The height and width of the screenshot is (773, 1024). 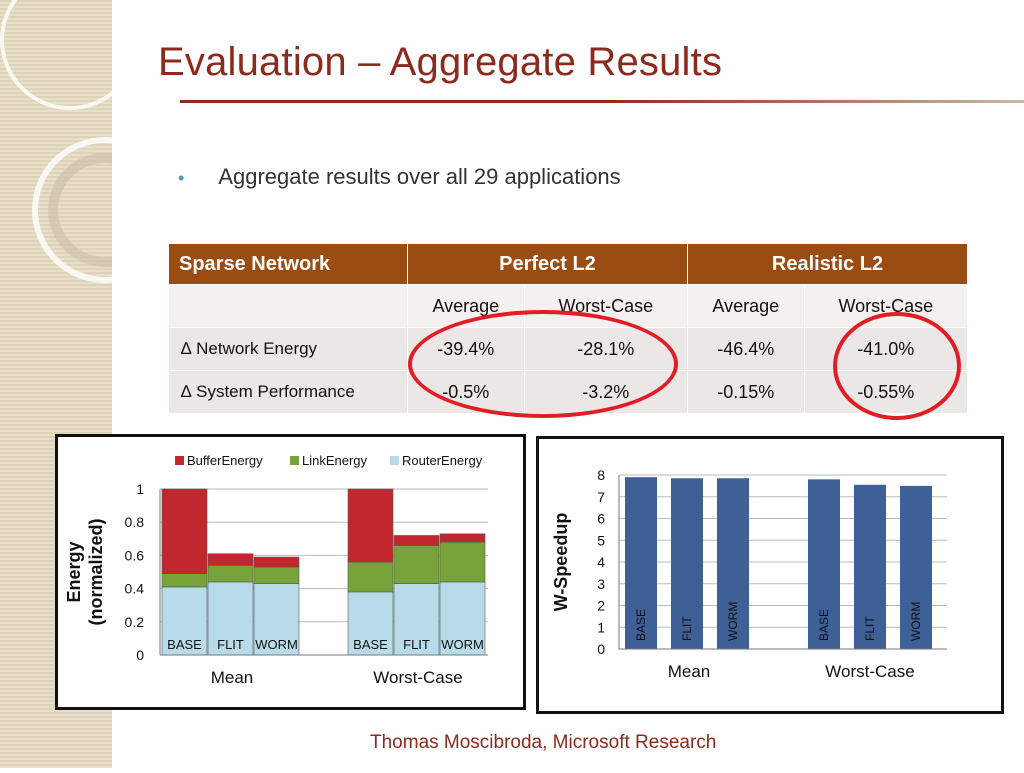 I want to click on highlight-circle-realistic-worst, so click(x=897, y=366).